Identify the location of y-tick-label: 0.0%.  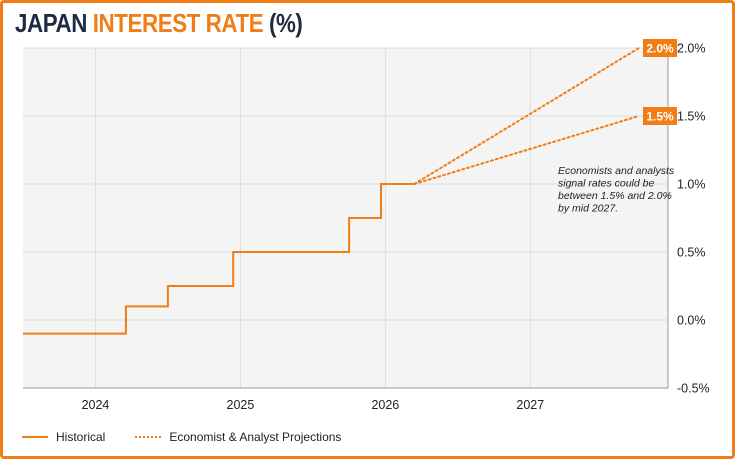
(691, 321).